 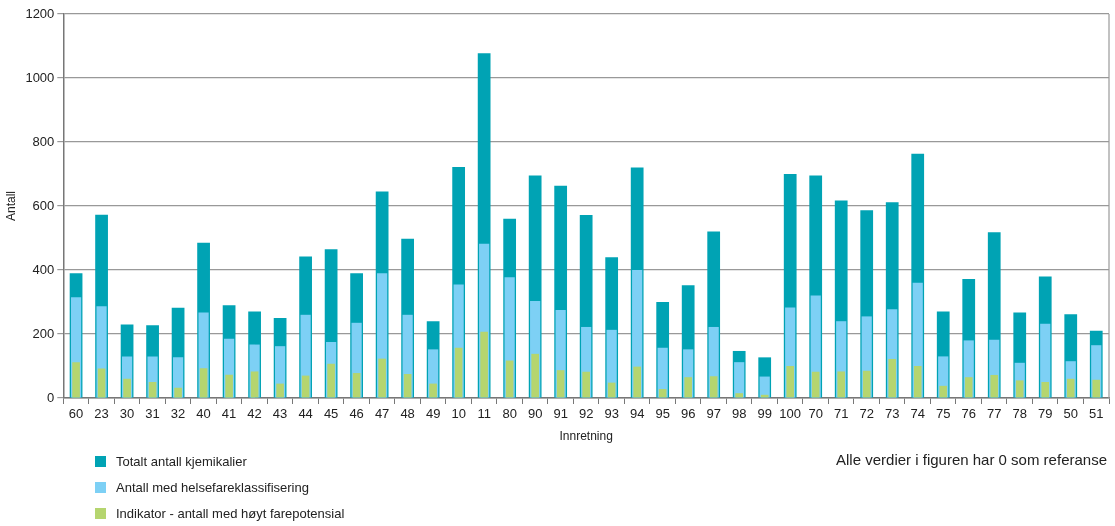 I want to click on x-tick-label: 76, so click(x=968, y=414).